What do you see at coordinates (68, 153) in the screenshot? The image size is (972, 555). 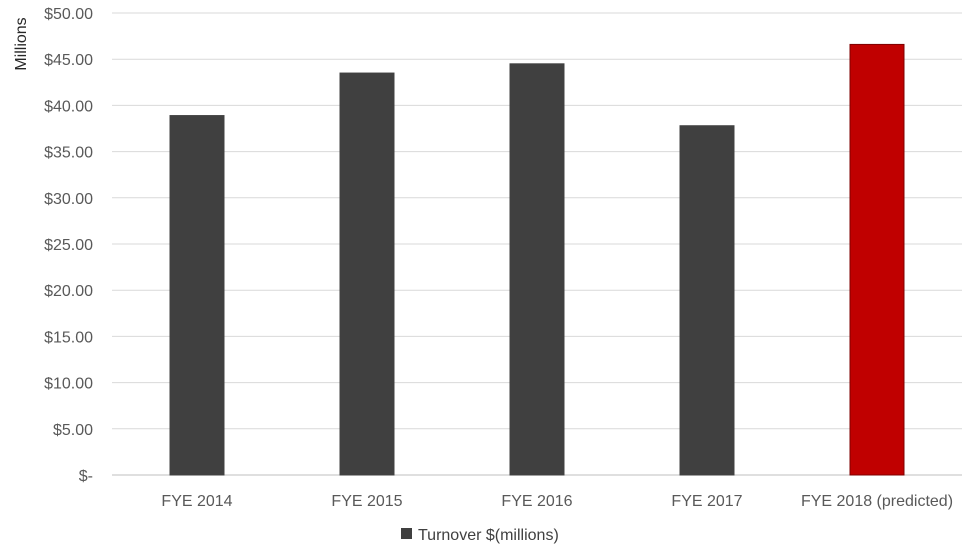 I see `y-tick-label: $35.00` at bounding box center [68, 153].